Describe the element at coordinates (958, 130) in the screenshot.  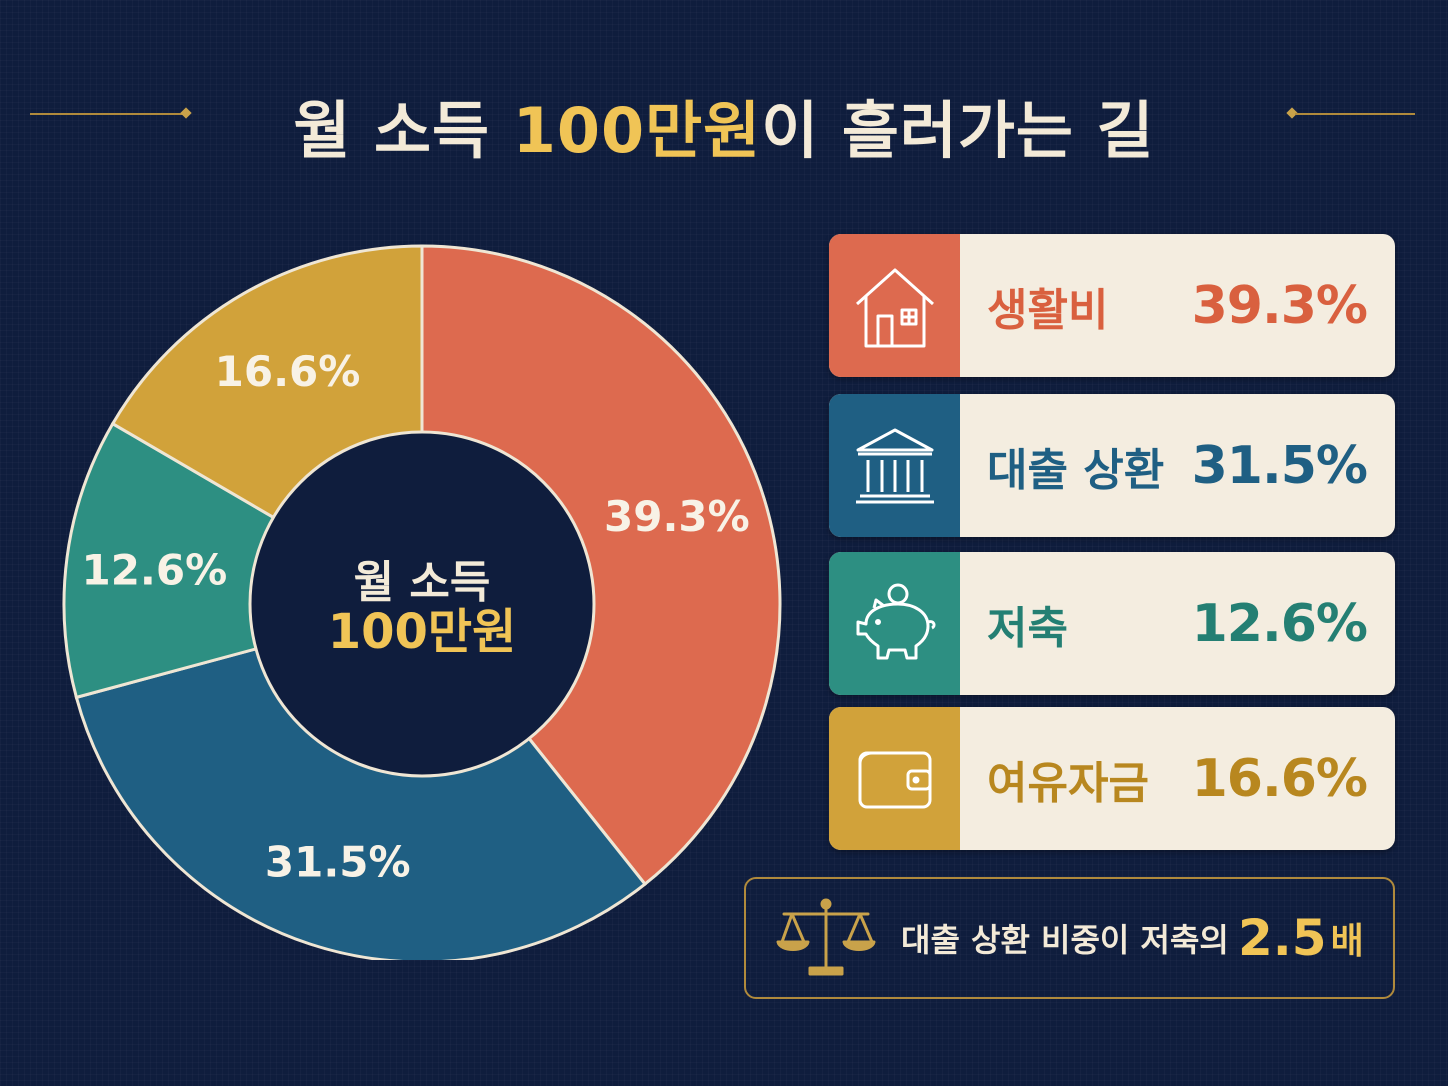
I see `title-suffix: 이 흘러가는 길` at that location.